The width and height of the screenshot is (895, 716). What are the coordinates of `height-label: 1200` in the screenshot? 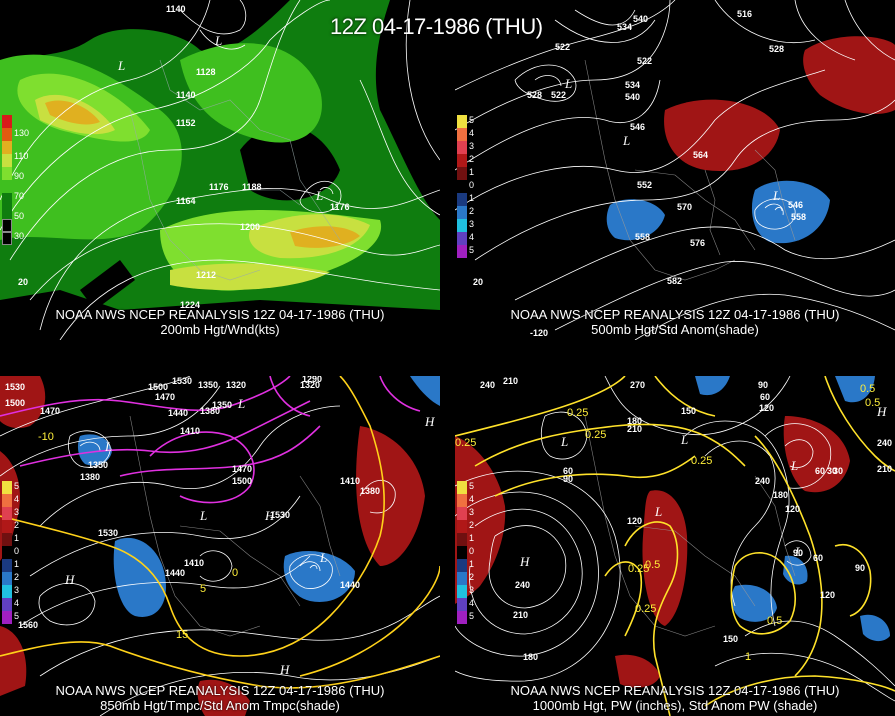 It's located at (250, 227).